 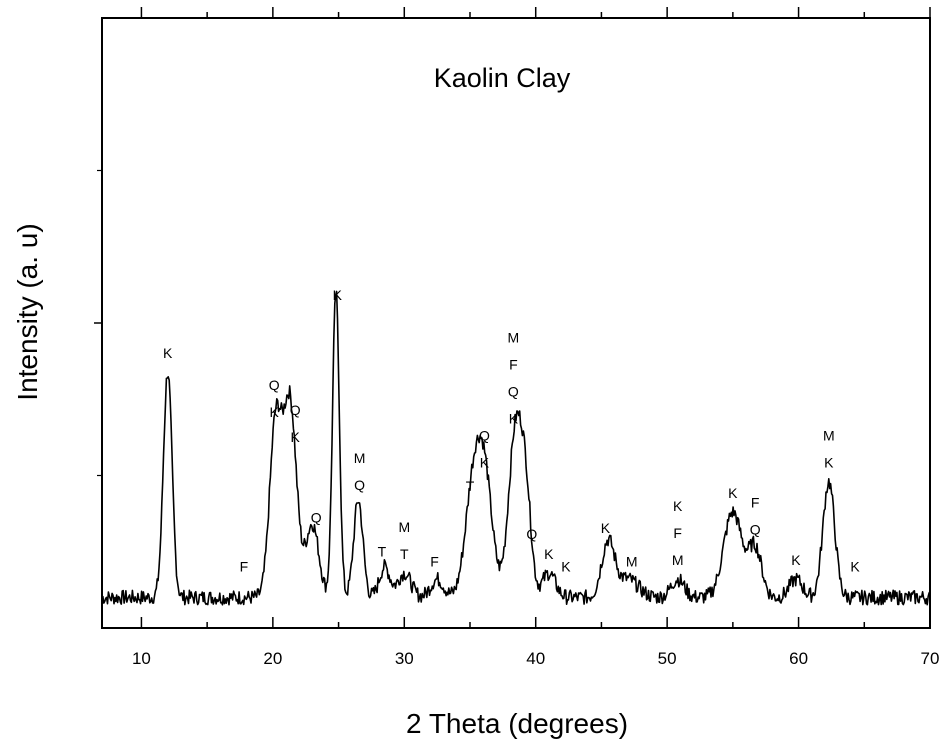 What do you see at coordinates (141, 658) in the screenshot?
I see `x-tick-label: 10` at bounding box center [141, 658].